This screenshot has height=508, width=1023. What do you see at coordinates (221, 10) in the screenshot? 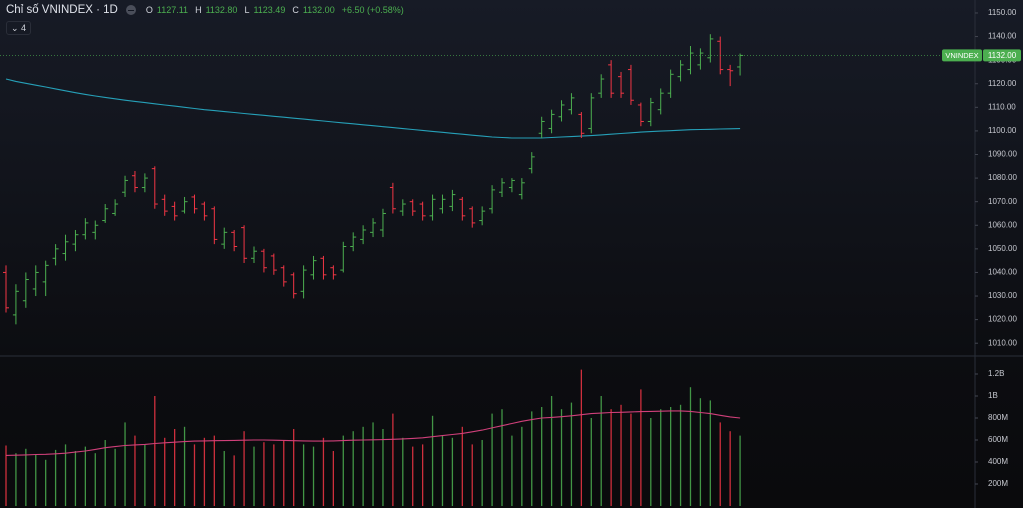
I see `high-value: 1132.80` at bounding box center [221, 10].